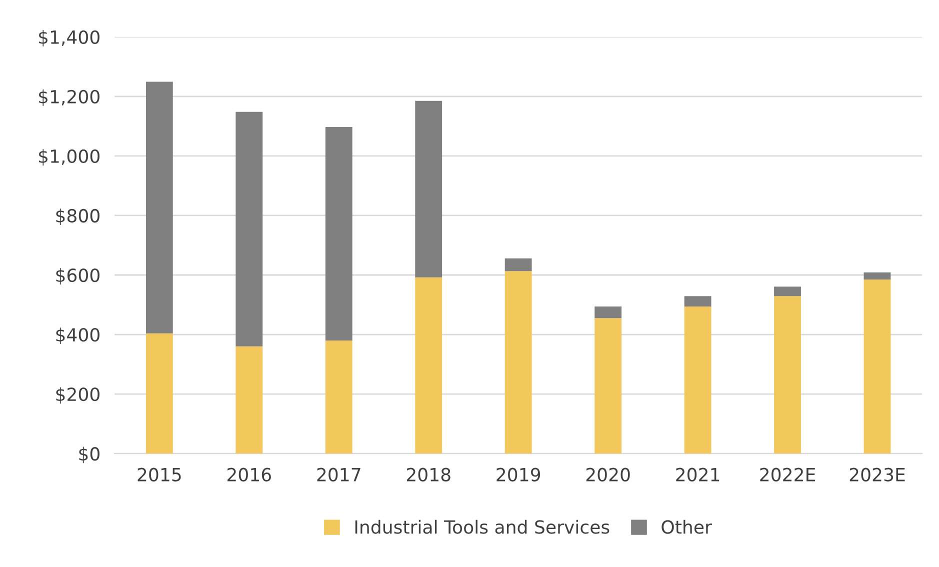 The width and height of the screenshot is (939, 567). Describe the element at coordinates (78, 216) in the screenshot. I see `y-tick-label: $800` at that location.